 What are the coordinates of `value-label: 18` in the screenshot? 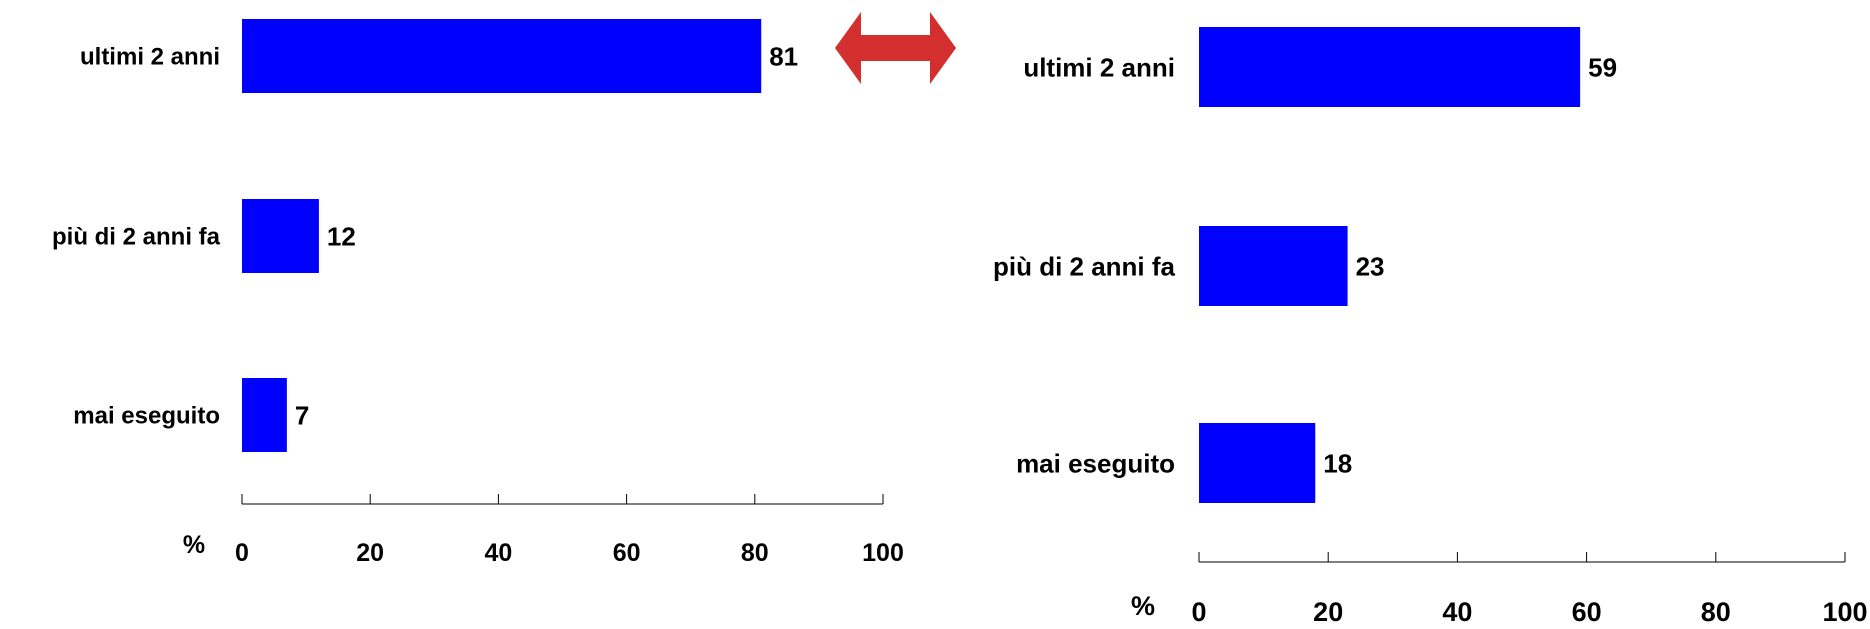 It's located at (1337, 463).